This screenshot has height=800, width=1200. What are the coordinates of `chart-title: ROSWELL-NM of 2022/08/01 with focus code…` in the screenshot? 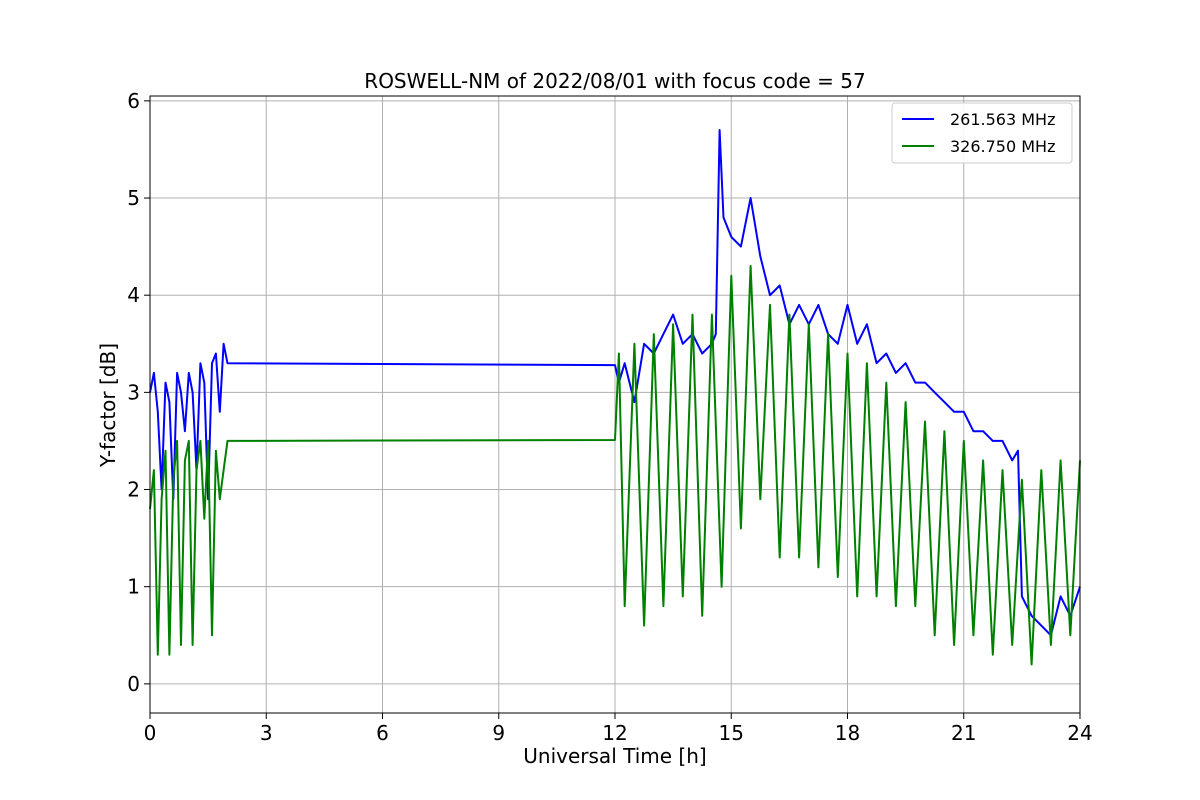 It's located at (614, 81).